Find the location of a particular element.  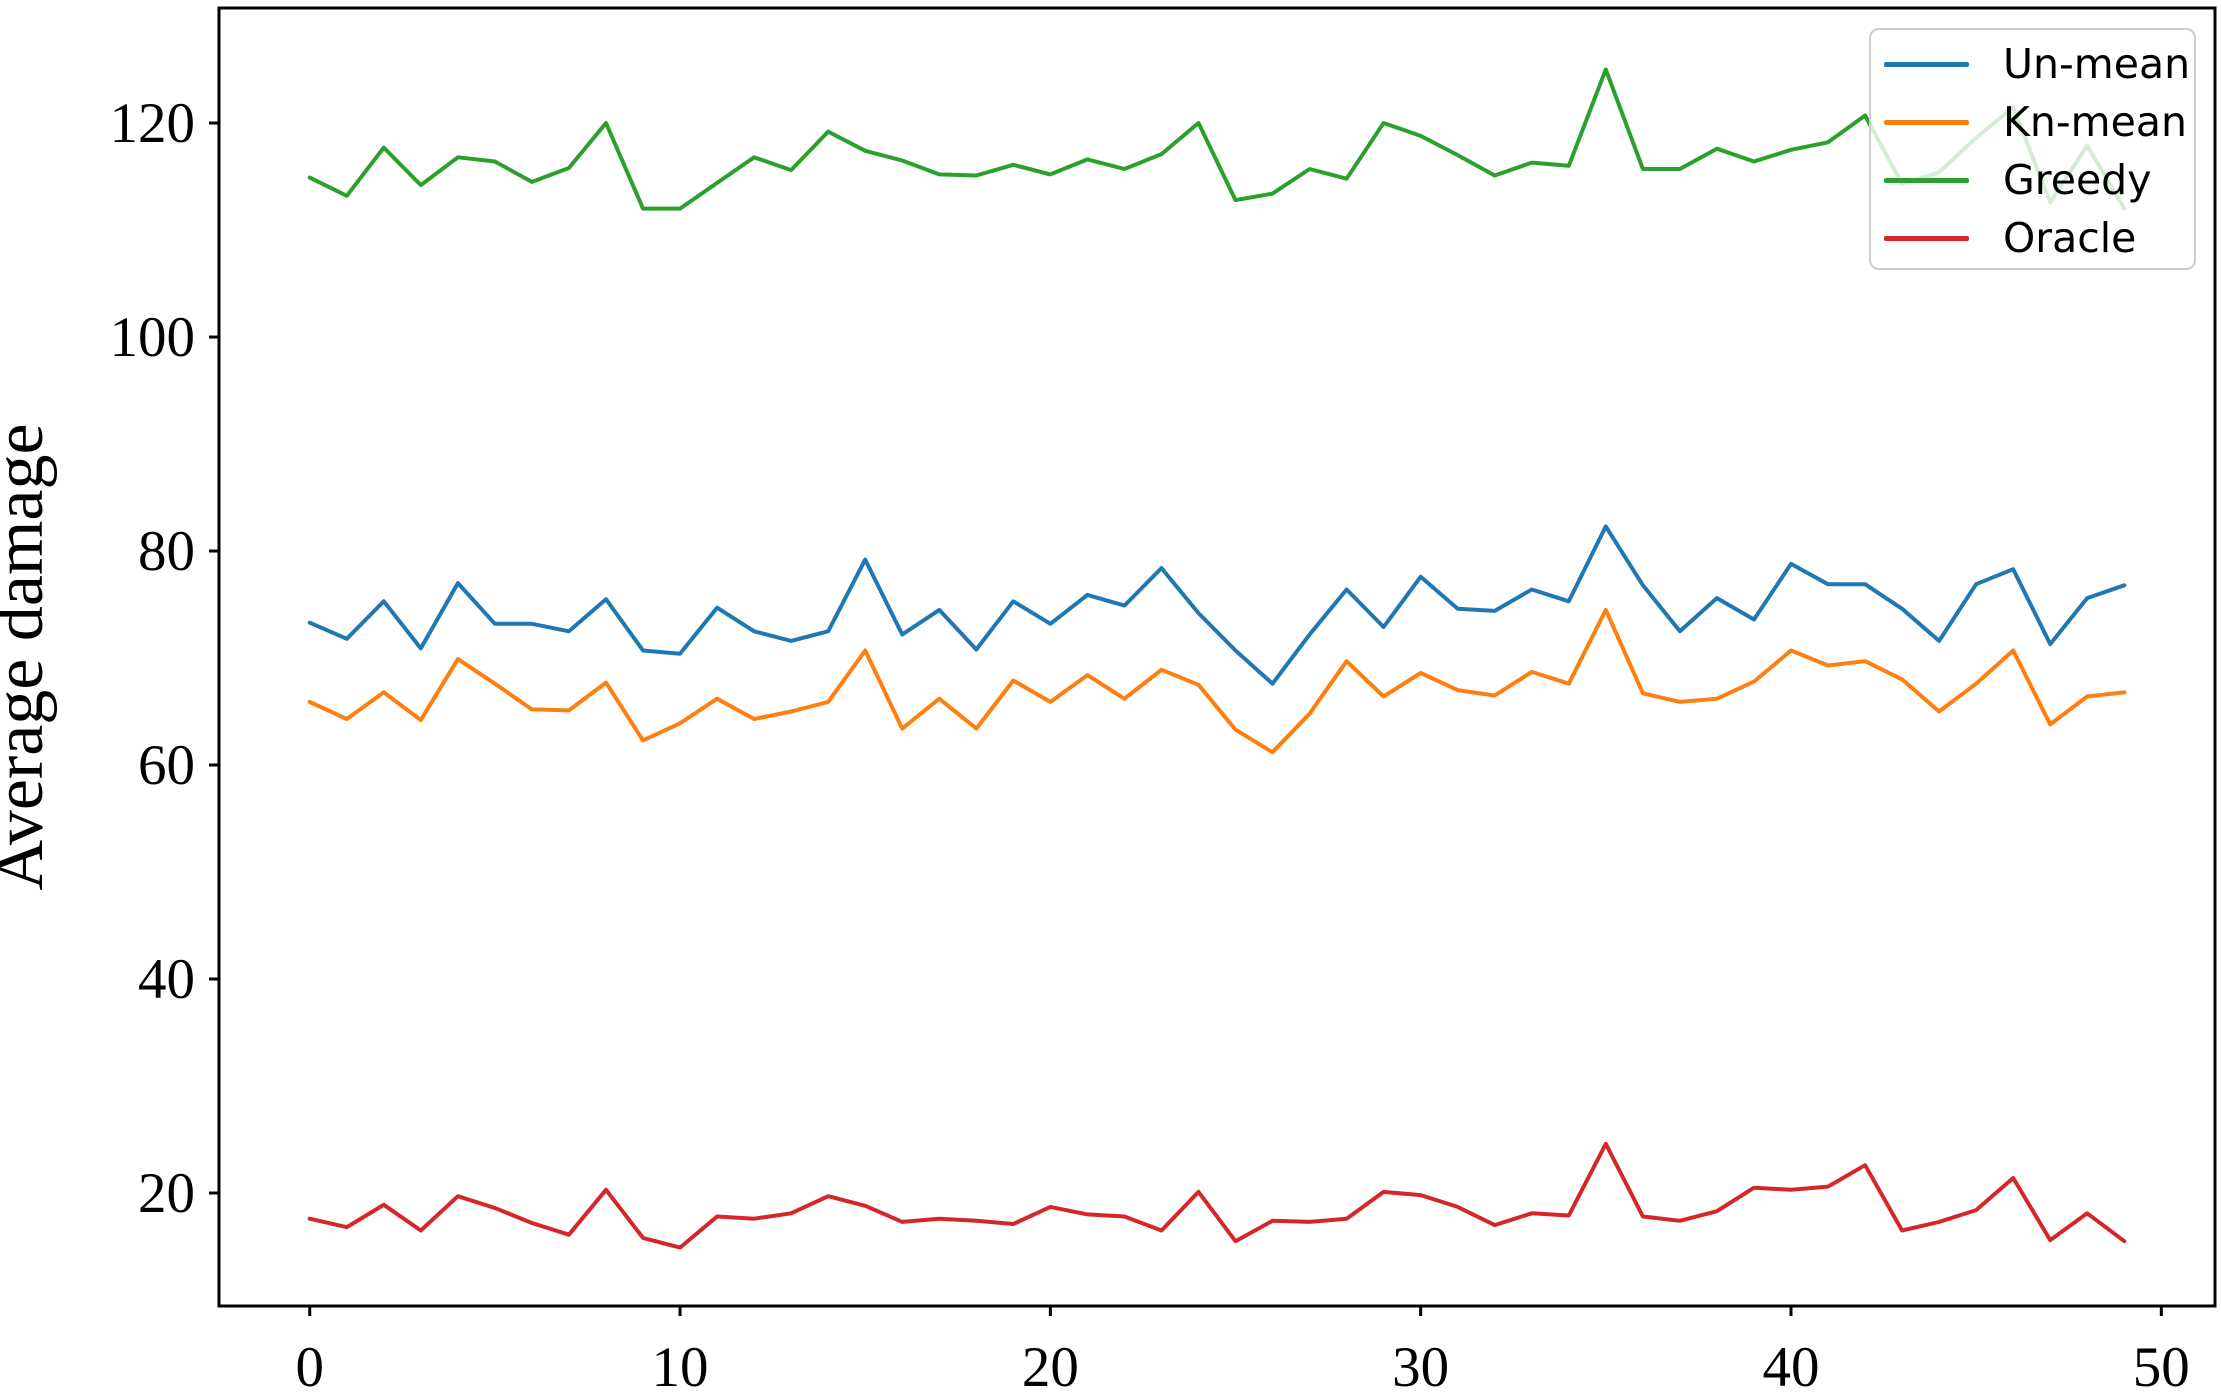

legend-line-sample-oracle is located at coordinates (1926, 238).